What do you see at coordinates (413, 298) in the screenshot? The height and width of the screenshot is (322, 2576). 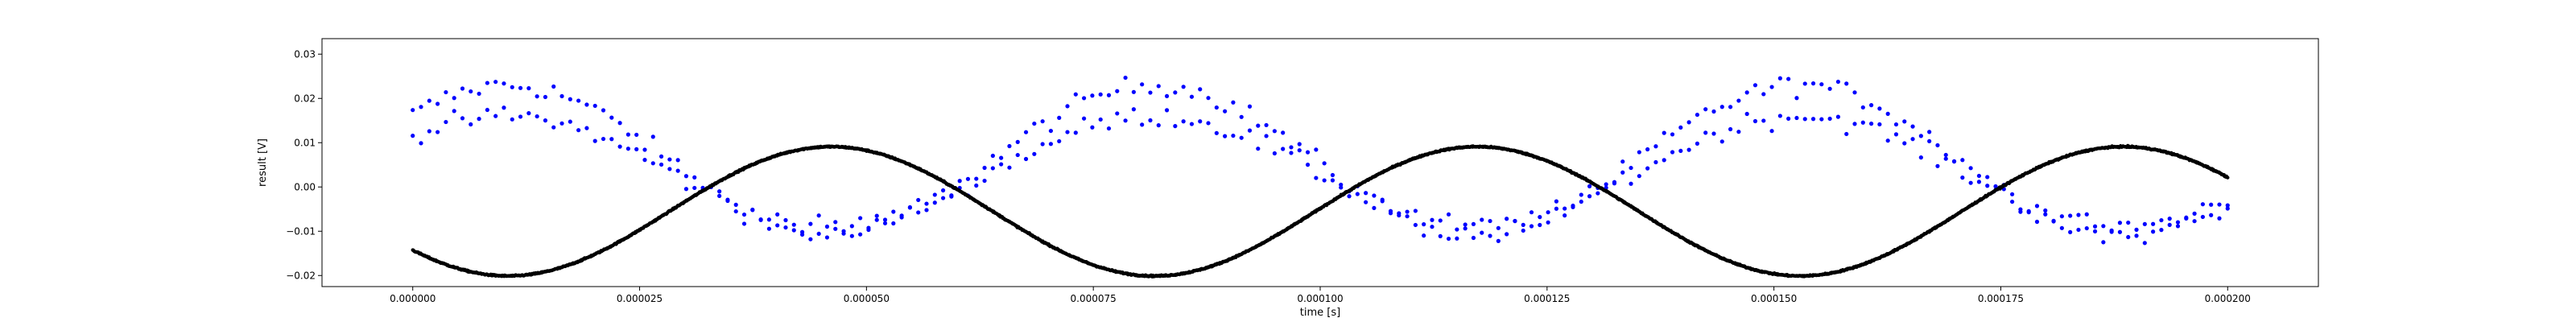 I see `x-tick-label: 0.000000` at bounding box center [413, 298].